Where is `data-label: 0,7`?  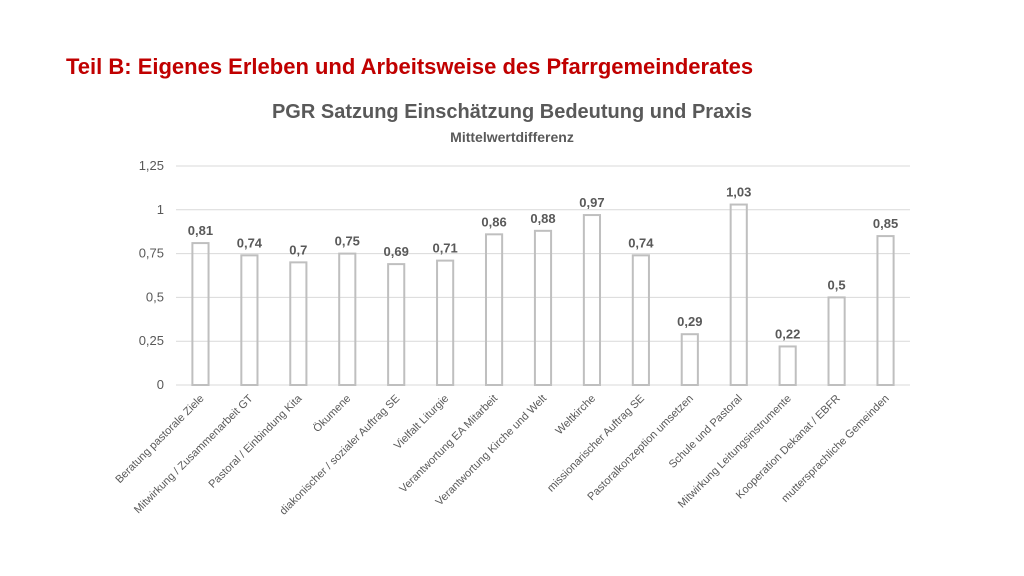
data-label: 0,7 is located at coordinates (298, 249).